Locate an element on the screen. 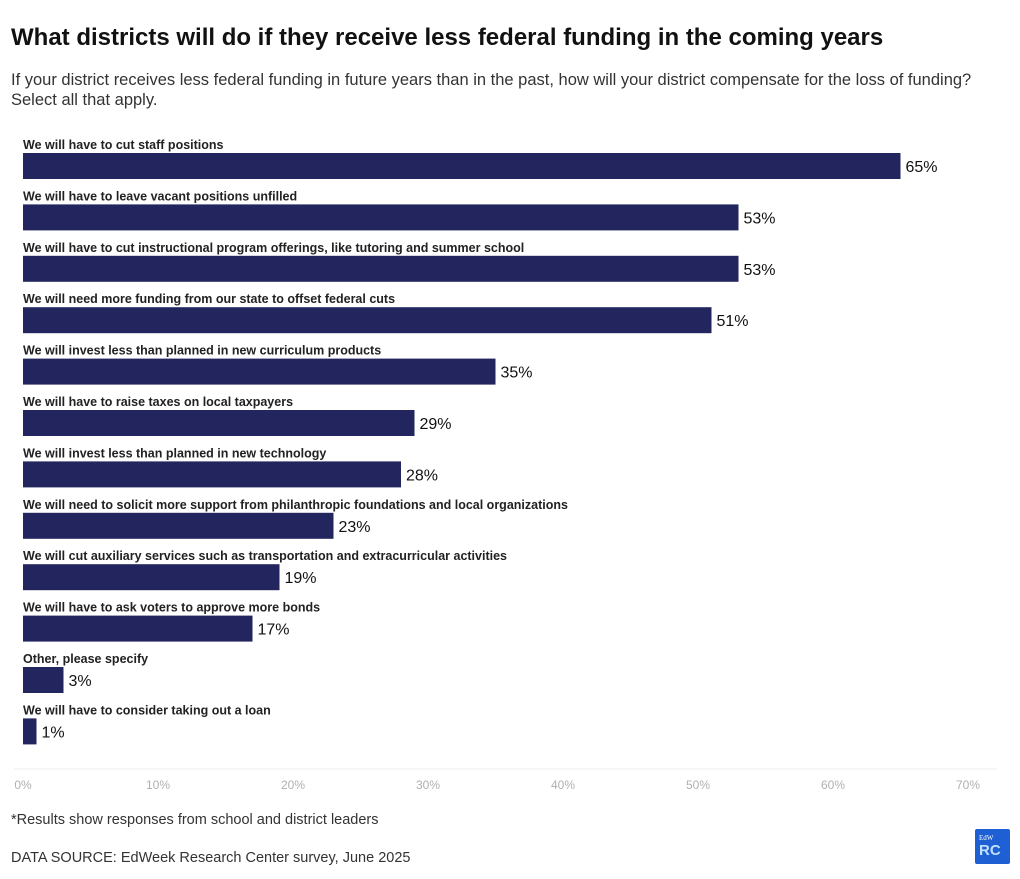 The image size is (1020, 879). x-tick-label: 20% is located at coordinates (293, 785).